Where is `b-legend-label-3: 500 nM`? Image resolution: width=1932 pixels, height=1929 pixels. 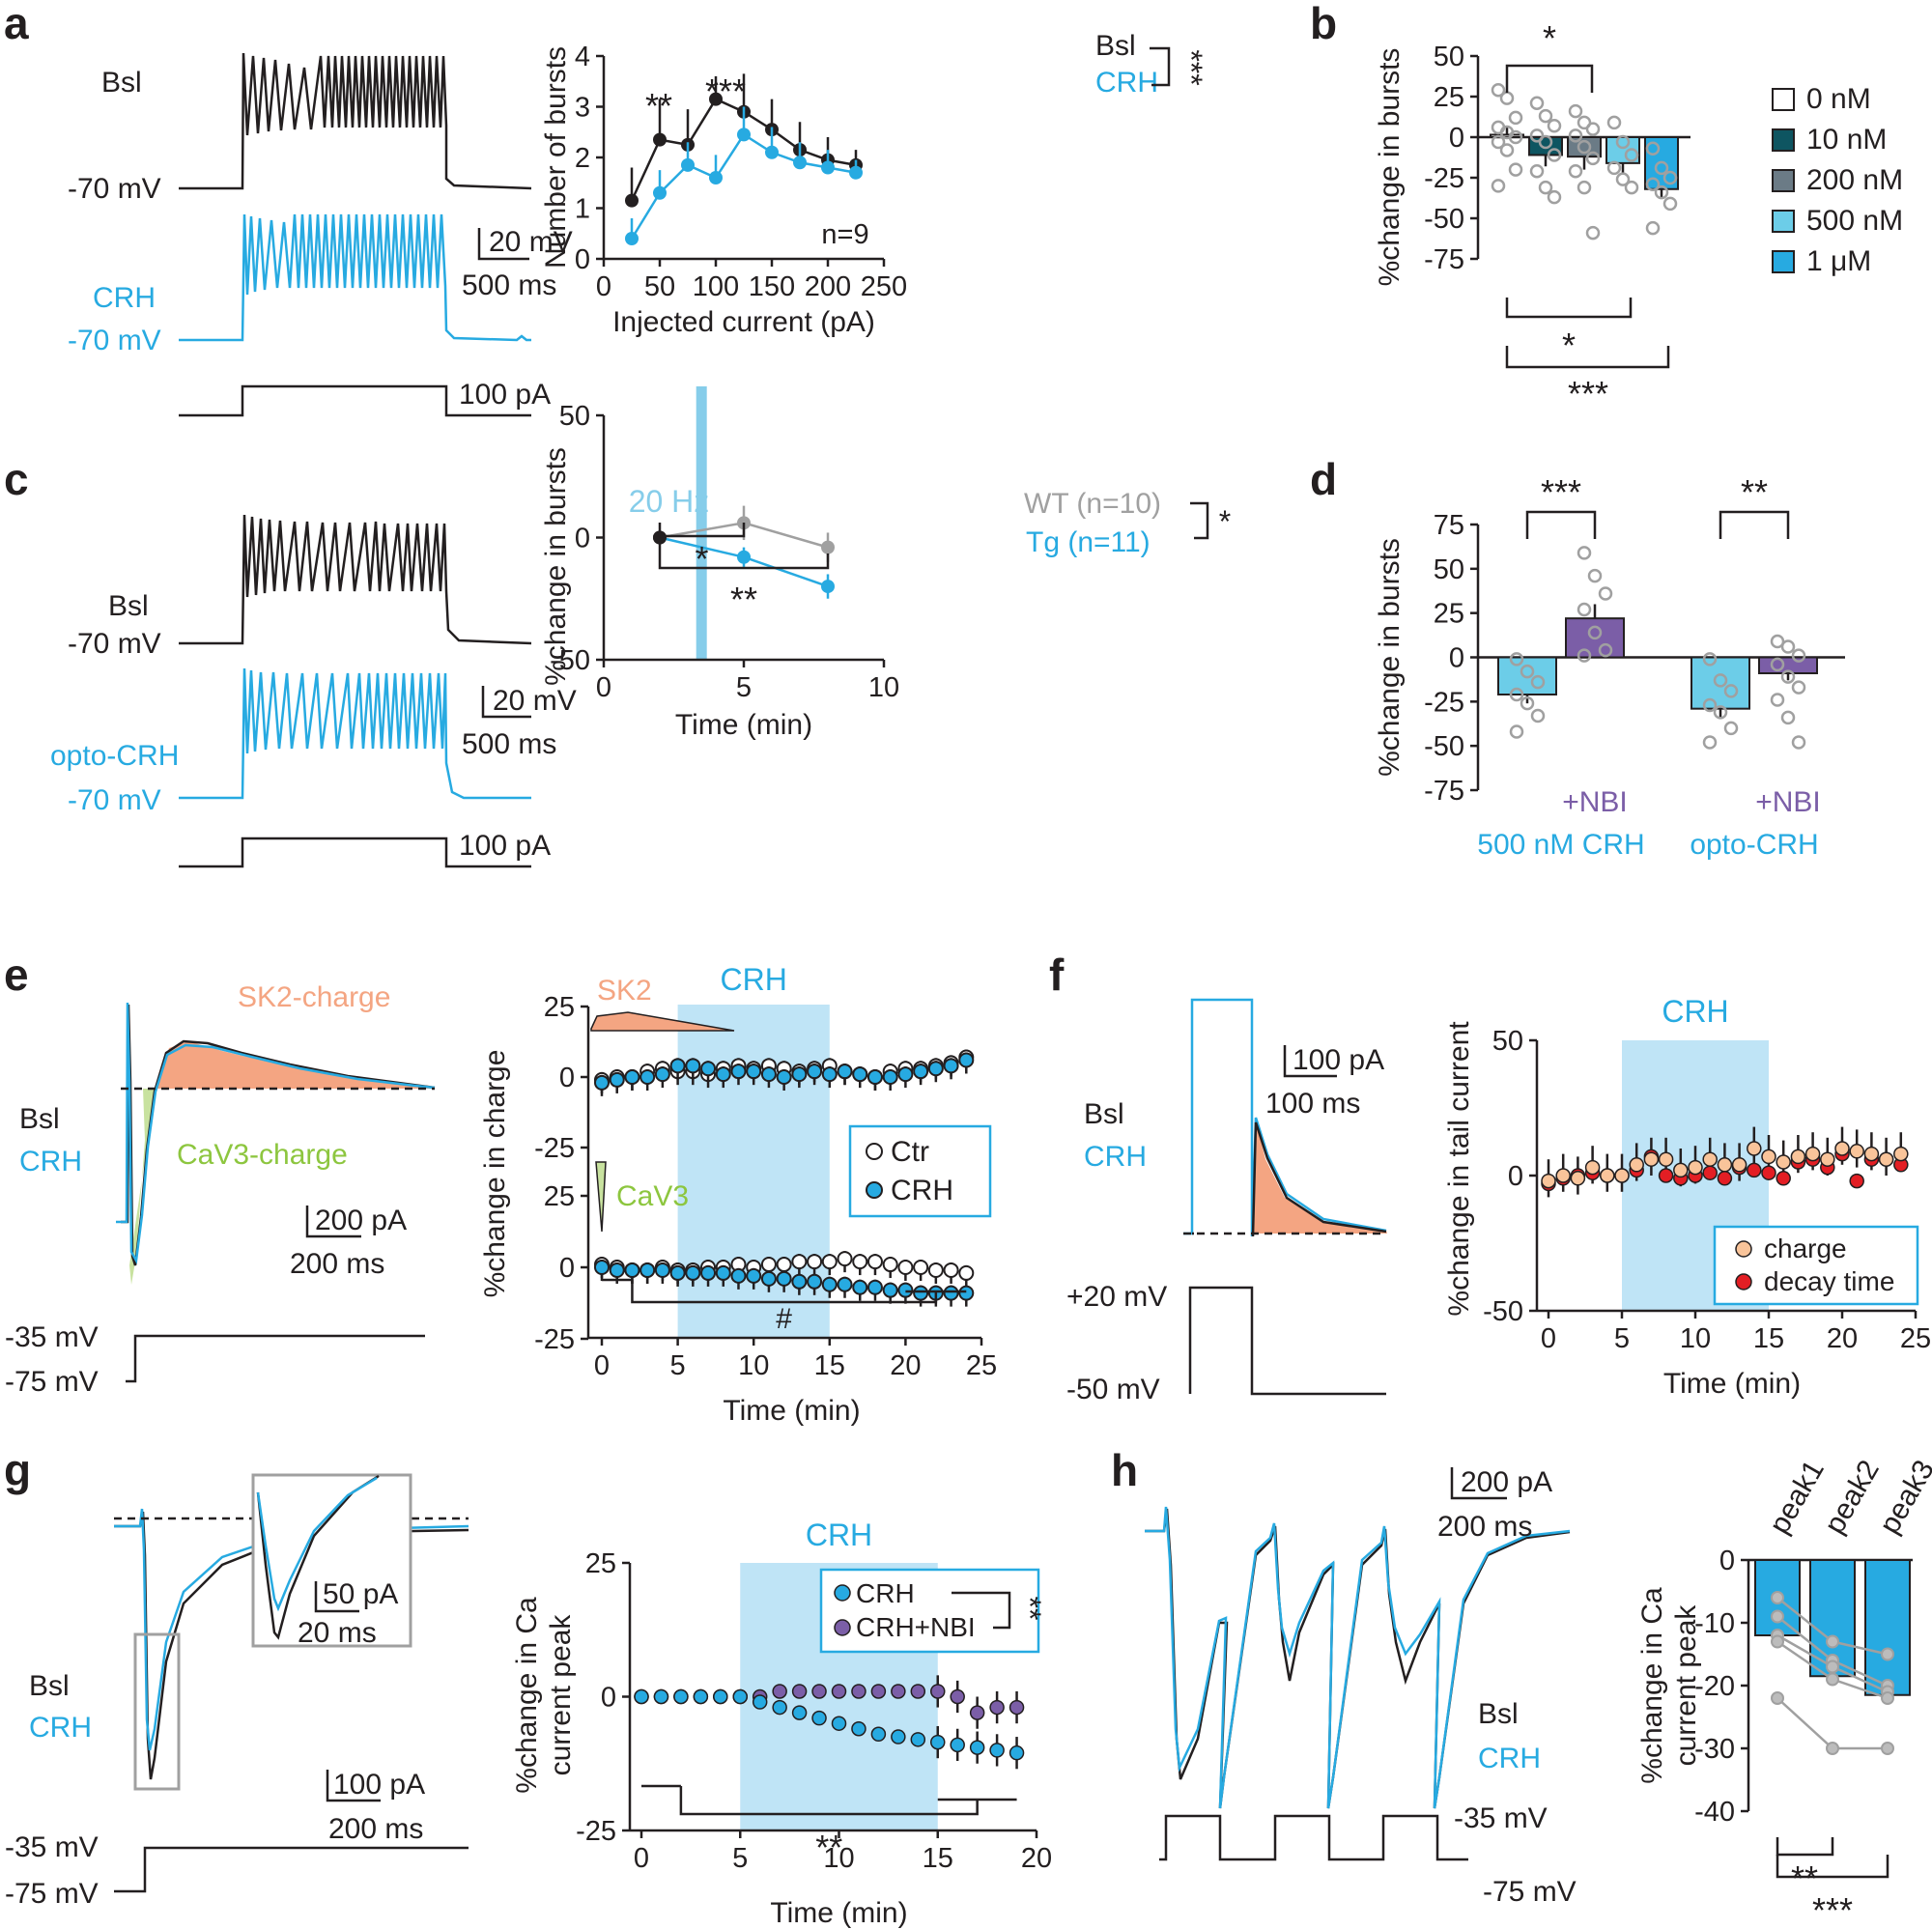 b-legend-label-3: 500 nM is located at coordinates (1854, 221).